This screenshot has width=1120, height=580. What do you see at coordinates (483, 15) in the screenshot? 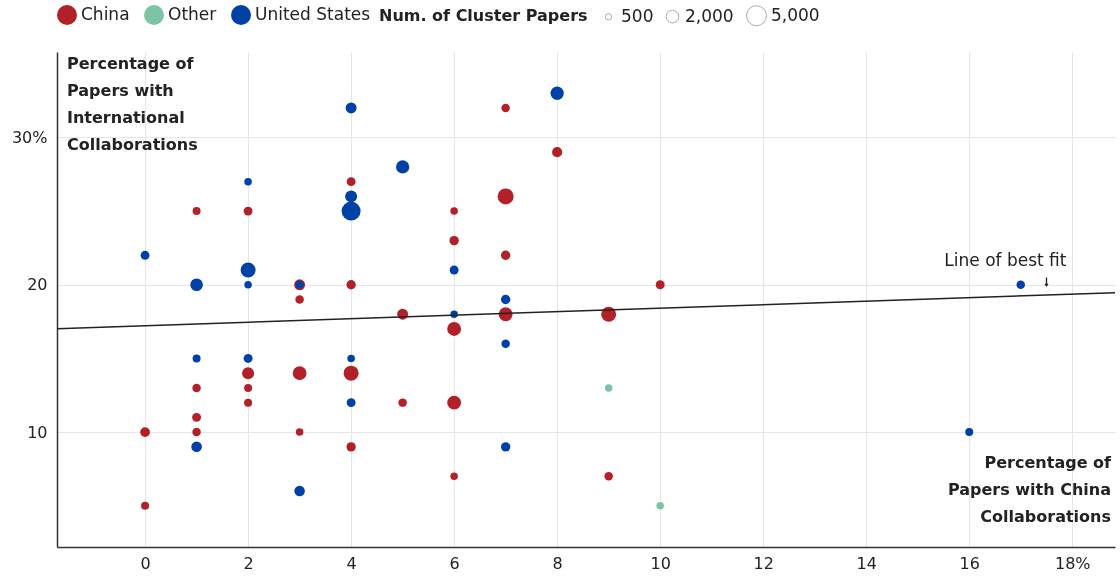
I see `legend-title: Num. of Cluster Papers` at bounding box center [483, 15].